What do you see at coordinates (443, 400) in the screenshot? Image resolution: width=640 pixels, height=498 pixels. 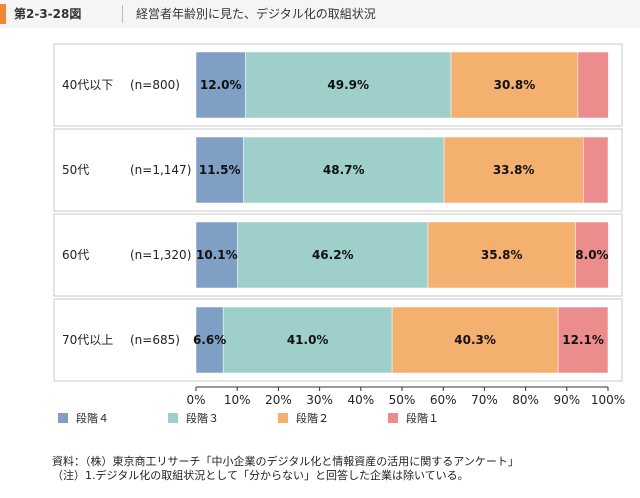 I see `x-tick-label: 60%` at bounding box center [443, 400].